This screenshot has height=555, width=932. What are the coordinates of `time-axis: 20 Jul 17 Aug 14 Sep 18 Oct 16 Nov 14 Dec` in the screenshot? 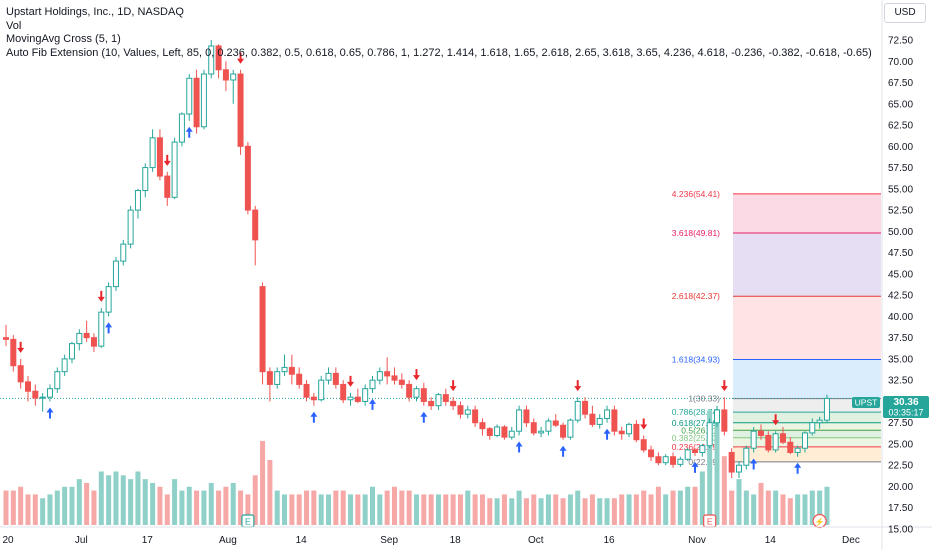 It's located at (430, 540).